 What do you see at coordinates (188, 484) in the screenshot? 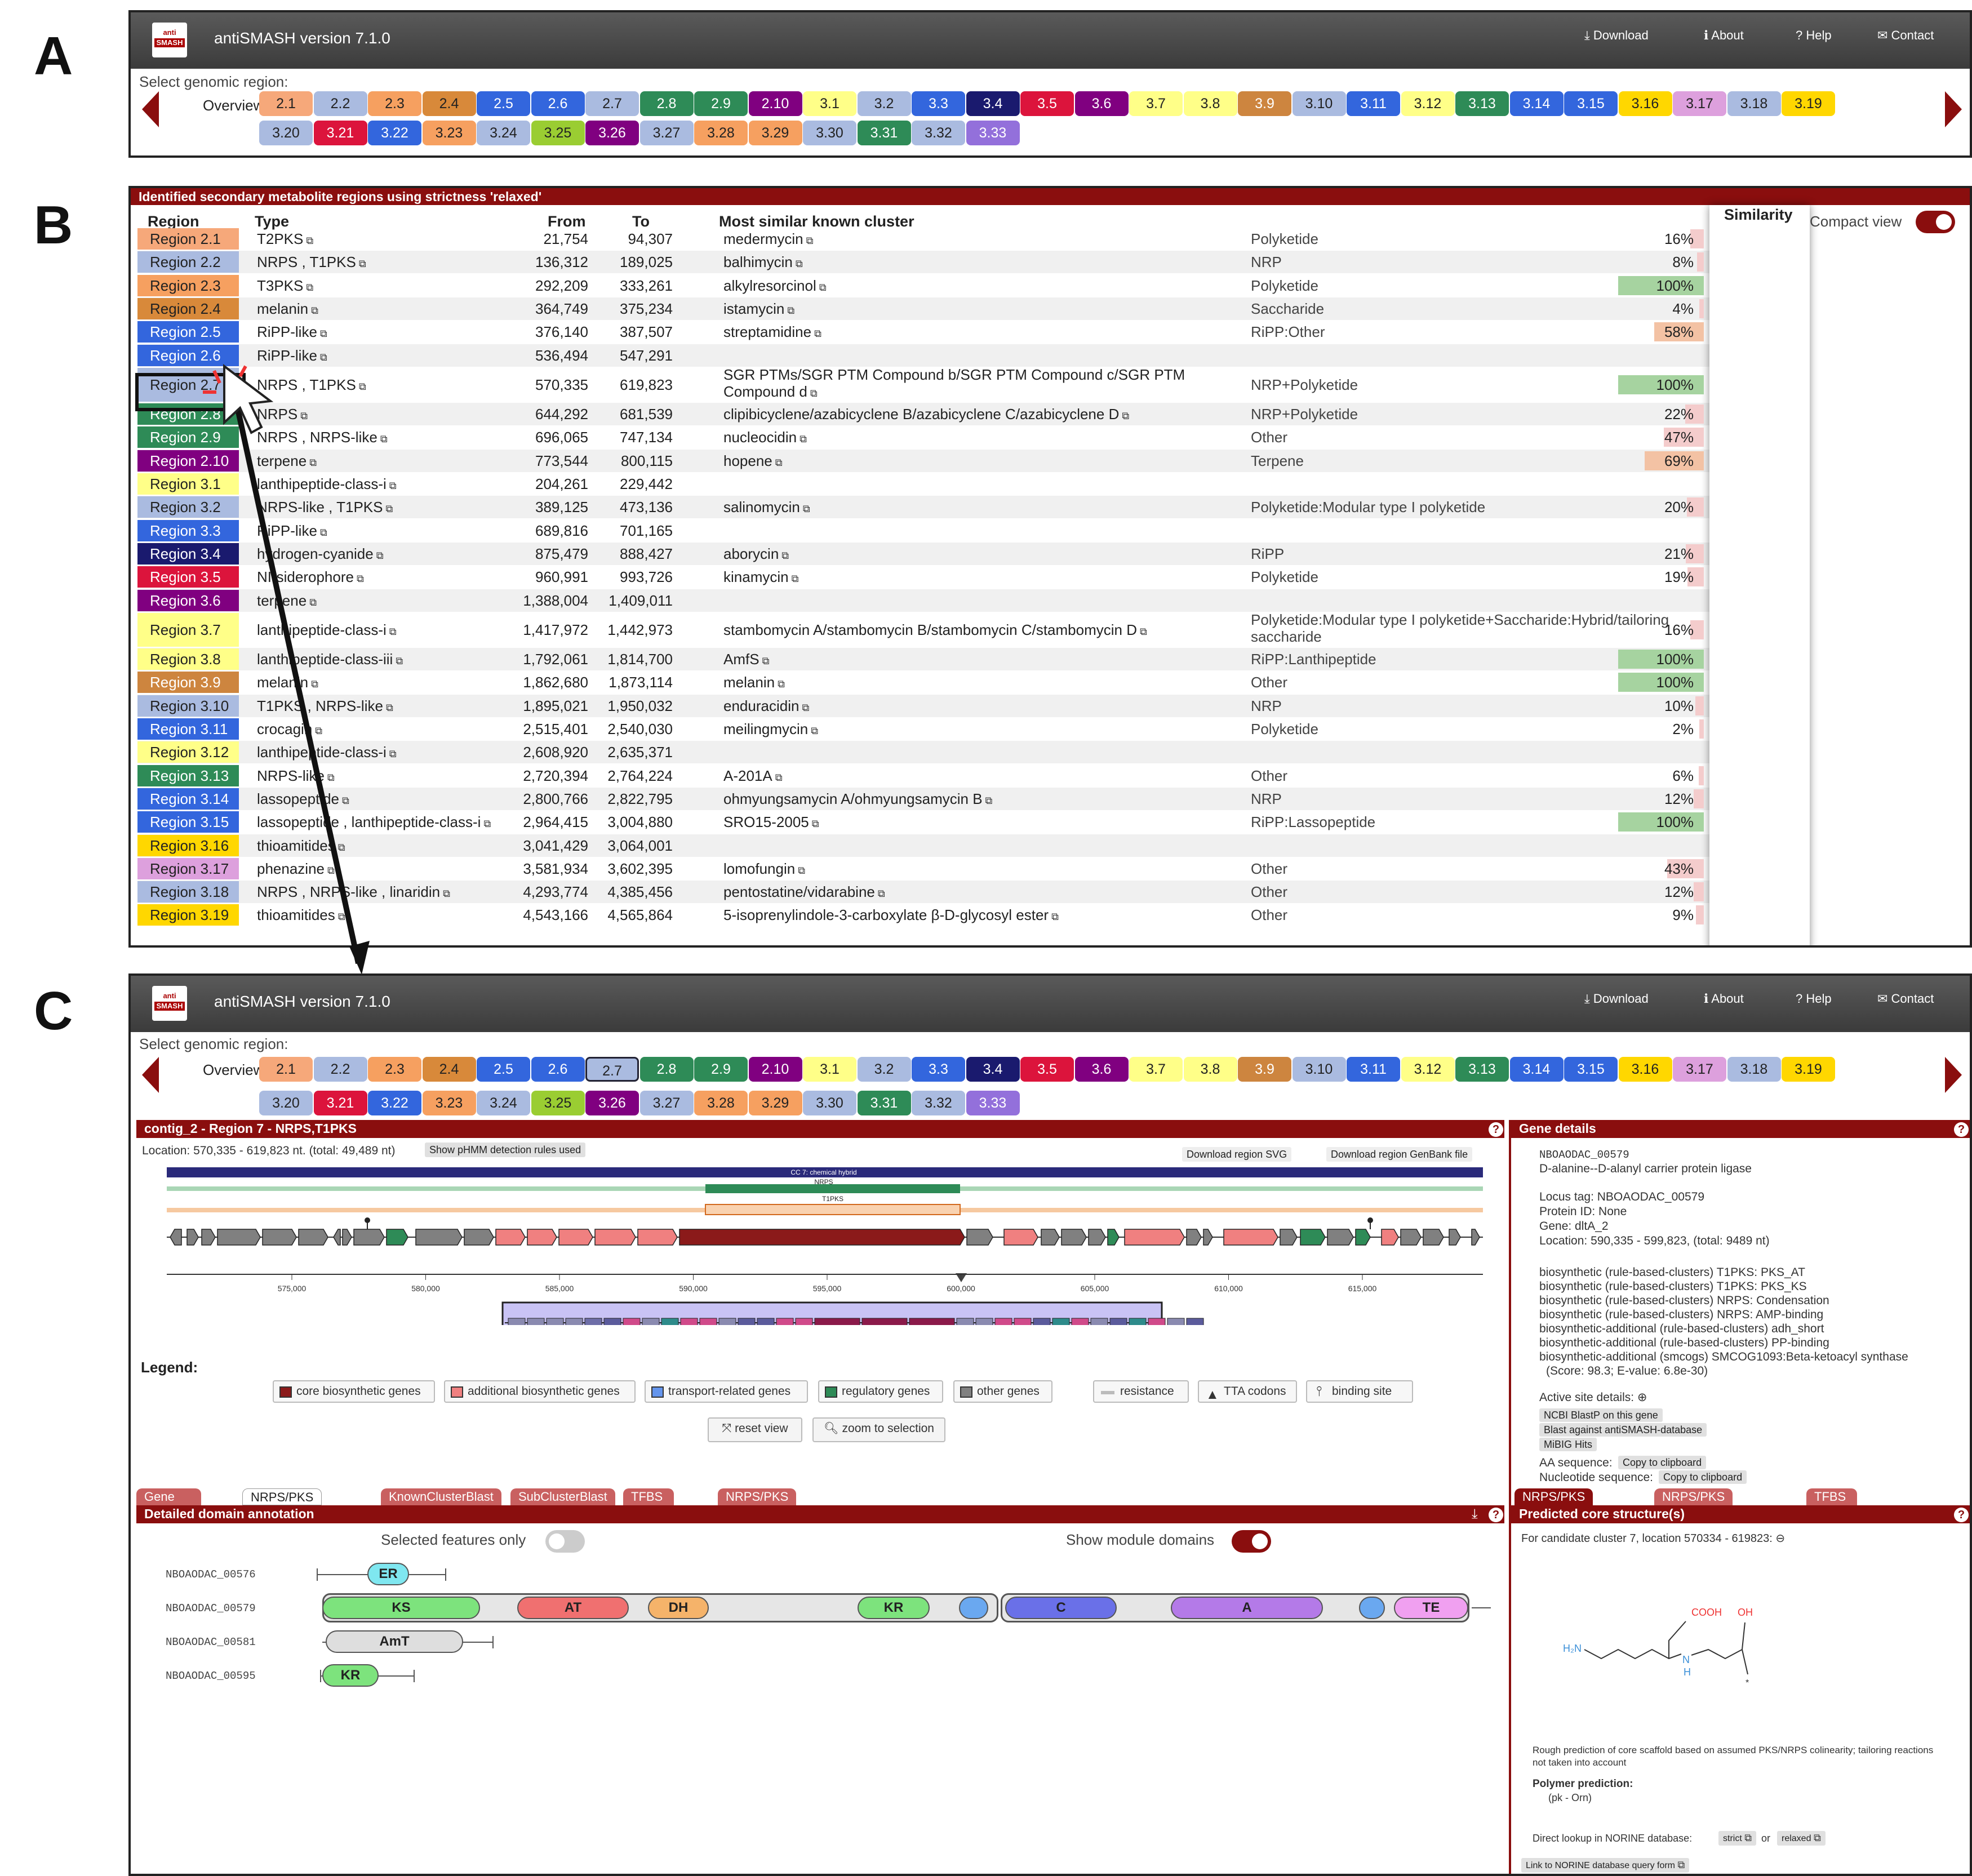
I see `region-link: Region 3.1` at bounding box center [188, 484].